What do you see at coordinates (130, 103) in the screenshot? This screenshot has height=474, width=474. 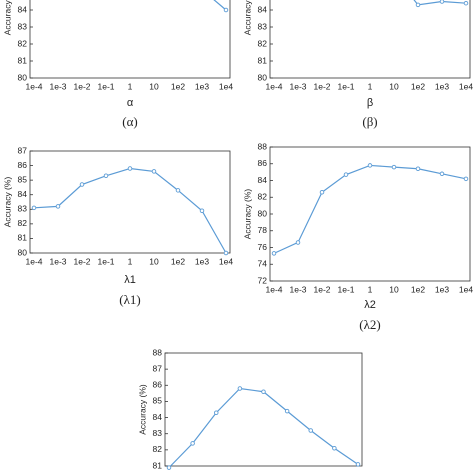 I see `x-axis-label: α` at bounding box center [130, 103].